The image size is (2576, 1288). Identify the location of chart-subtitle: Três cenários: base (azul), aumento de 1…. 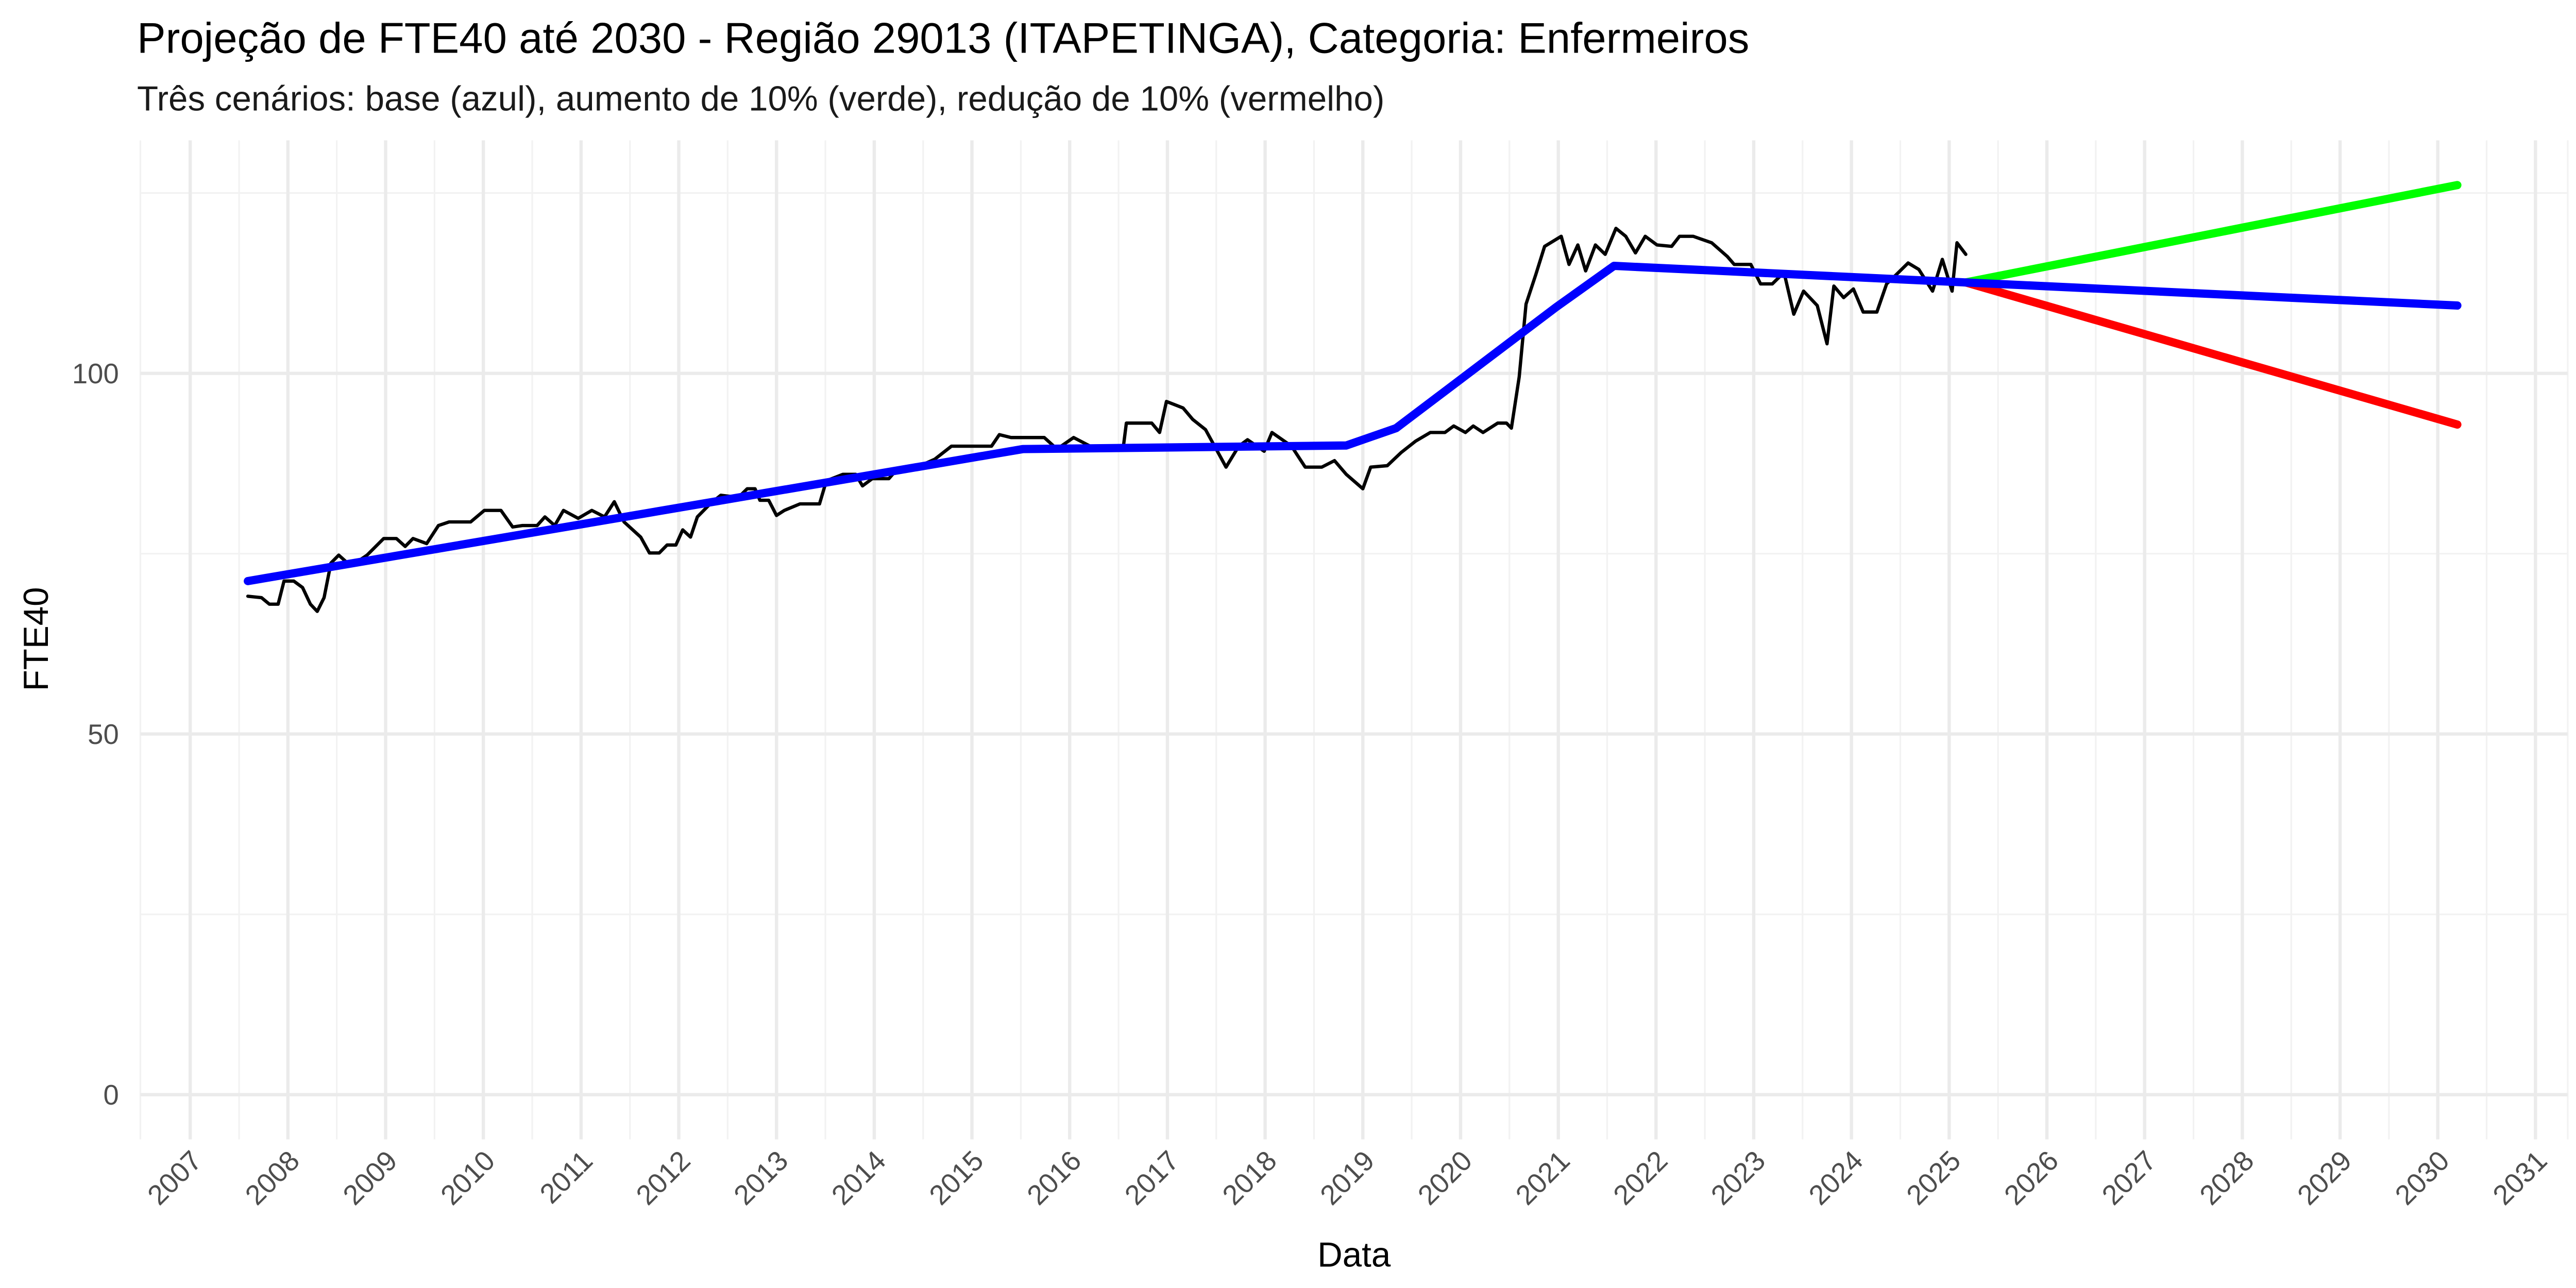
(761, 99).